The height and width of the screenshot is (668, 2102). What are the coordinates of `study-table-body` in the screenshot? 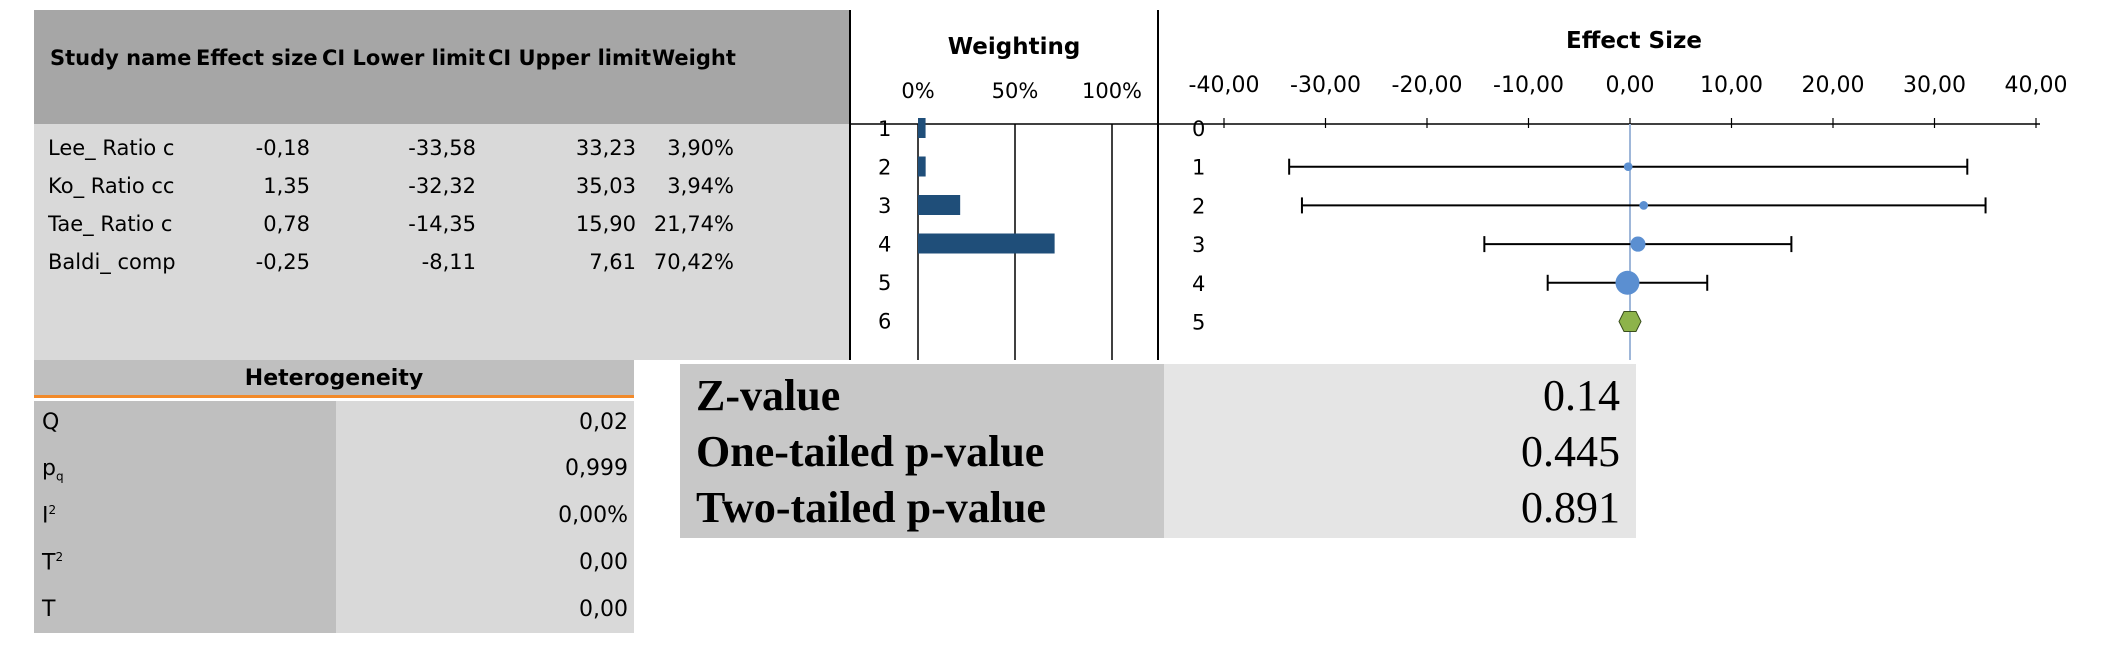 It's located at (442, 242).